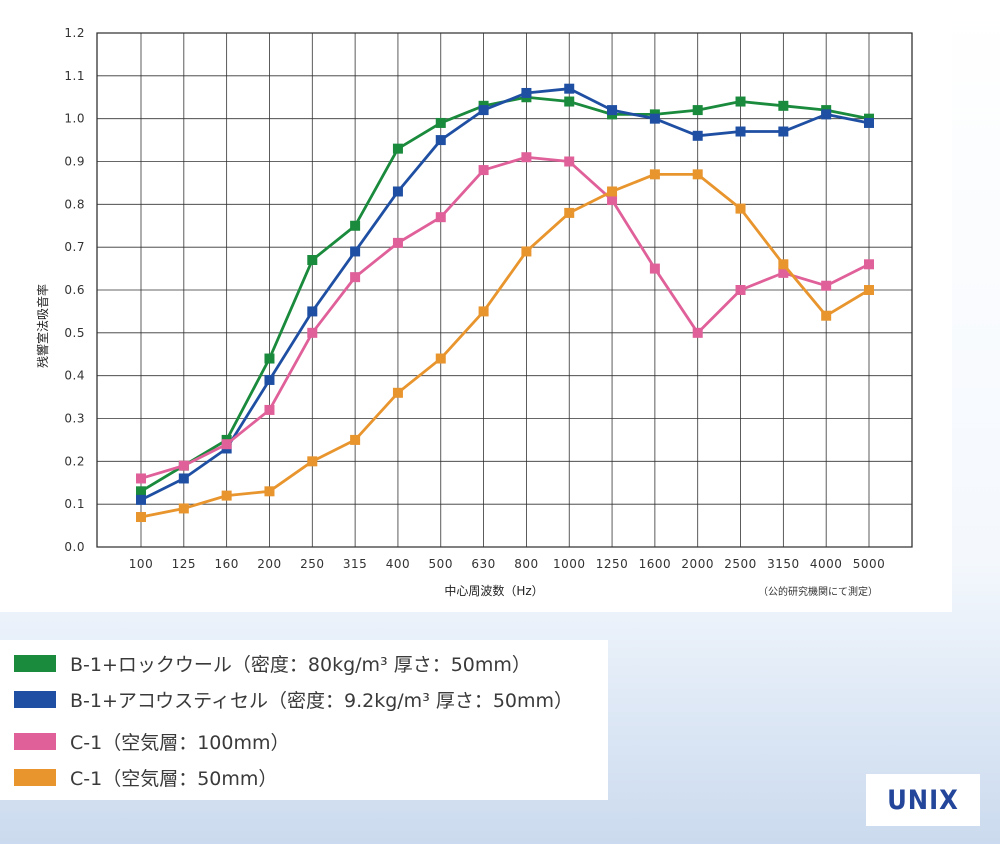 The width and height of the screenshot is (1000, 844). I want to click on x-tick-label: 1600, so click(655, 564).